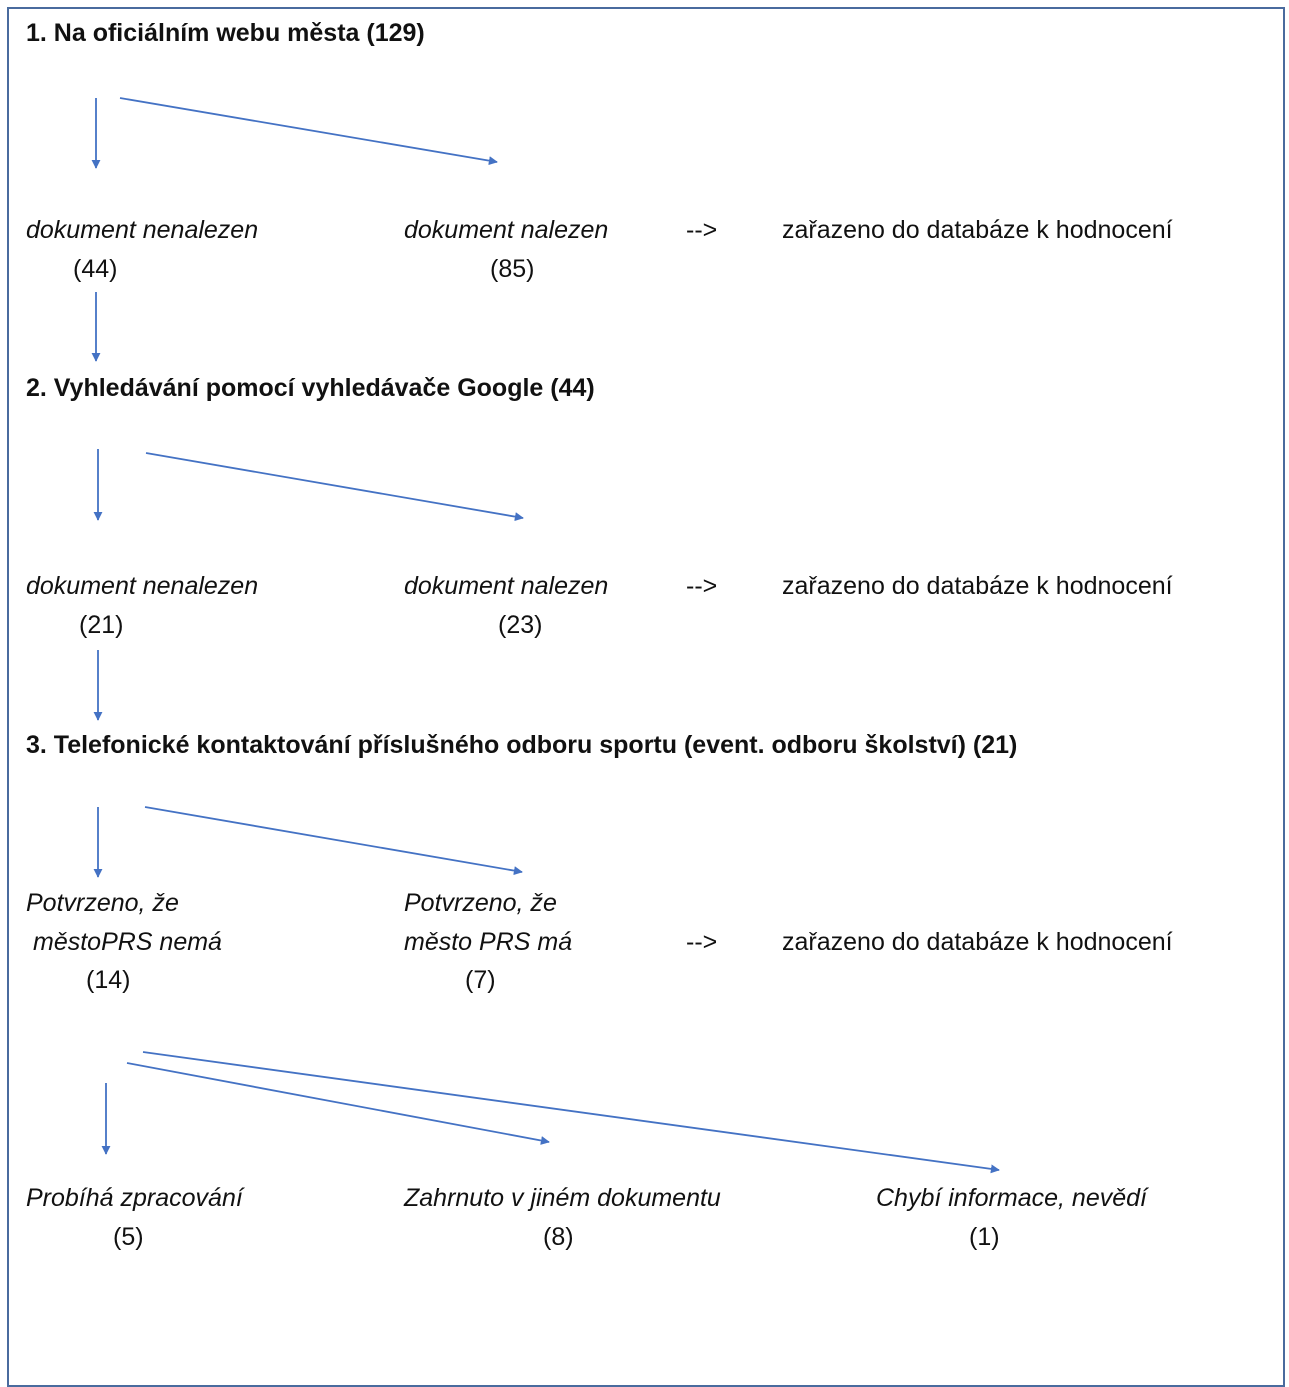 Image resolution: width=1289 pixels, height=1387 pixels. I want to click on step3-yes-line1: Potvrzeno, že, so click(480, 903).